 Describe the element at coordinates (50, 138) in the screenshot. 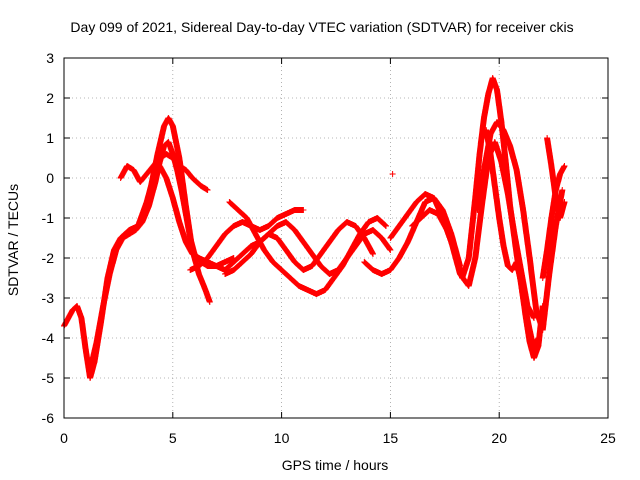

I see `y-tick-label: 1` at that location.